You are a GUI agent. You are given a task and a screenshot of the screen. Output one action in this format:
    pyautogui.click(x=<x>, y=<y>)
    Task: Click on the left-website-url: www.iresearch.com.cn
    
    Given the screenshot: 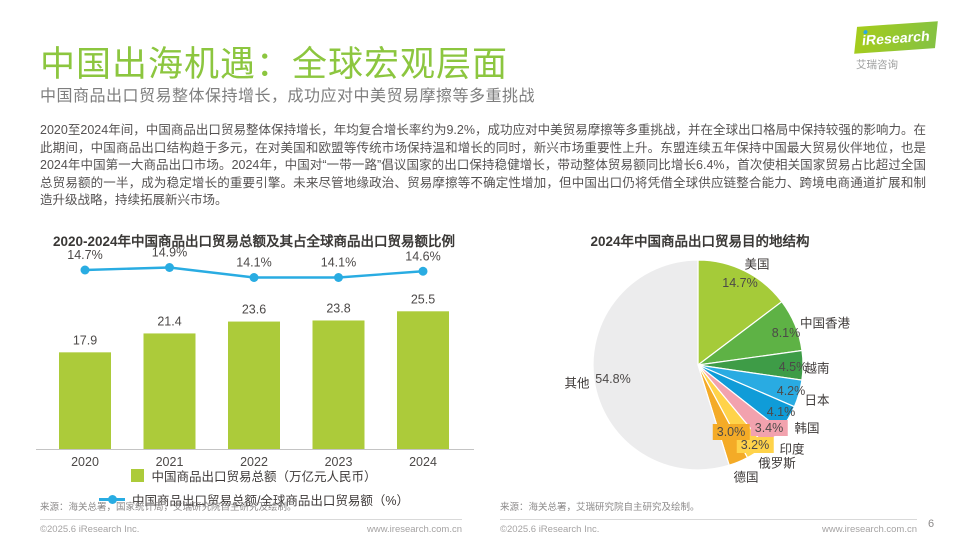 What is the action you would take?
    pyautogui.click(x=414, y=529)
    